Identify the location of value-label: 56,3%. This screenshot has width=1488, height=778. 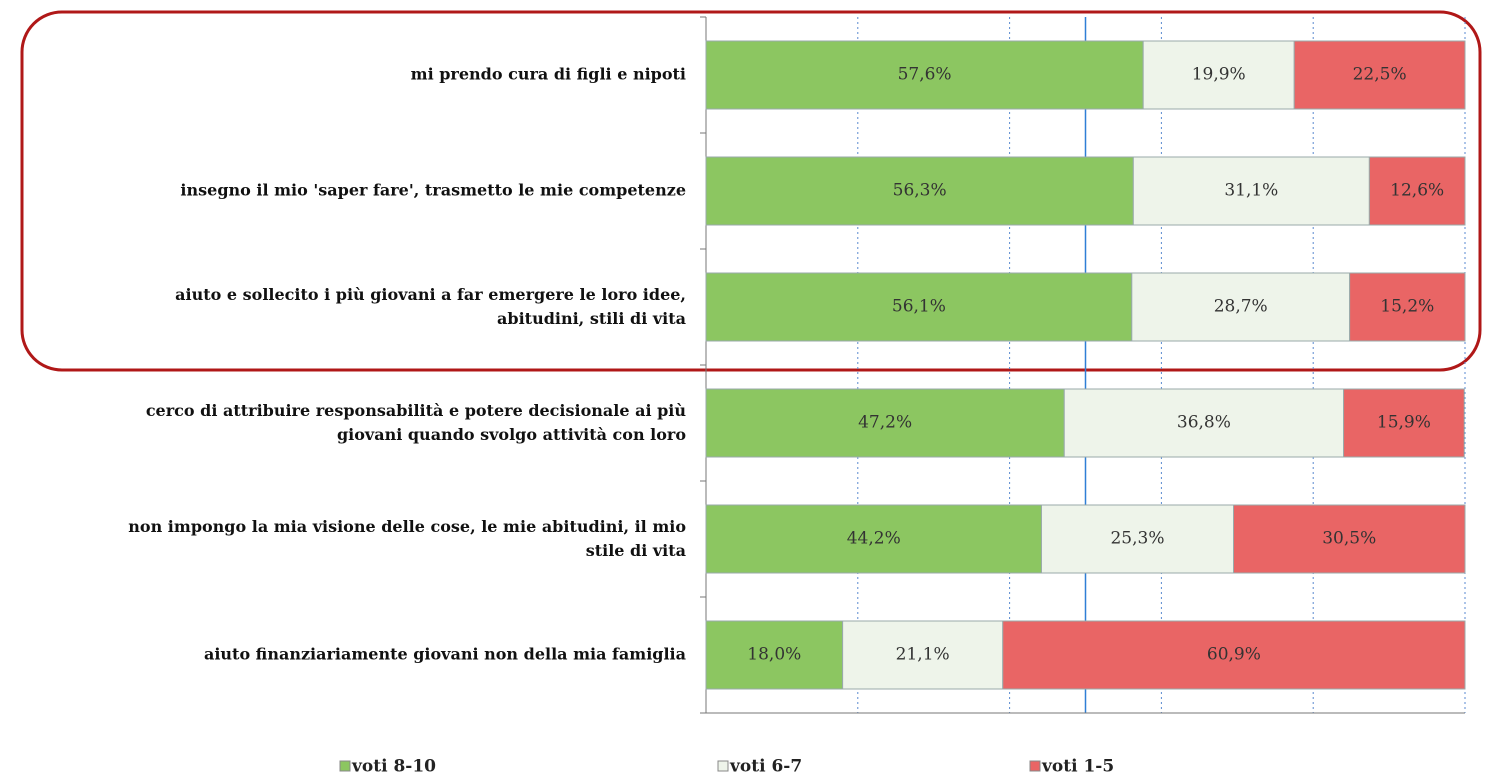
(920, 191).